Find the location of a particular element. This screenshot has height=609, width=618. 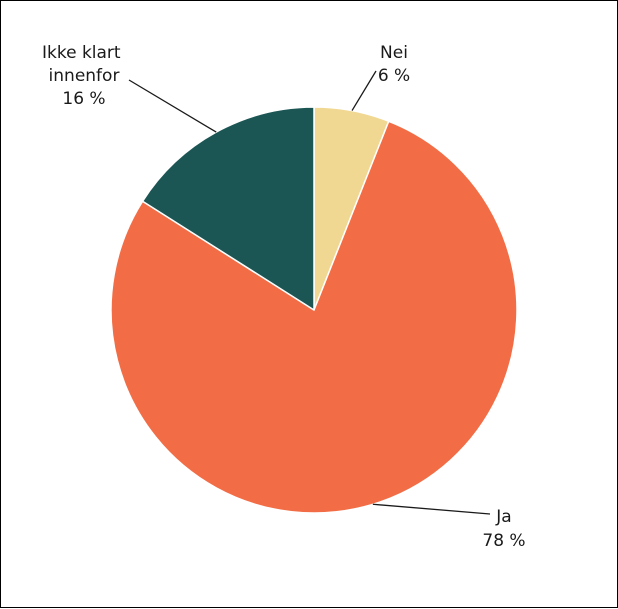

slice-label-ikke-klart-innenfor: Ikke klart innenfor is located at coordinates (84, 64).